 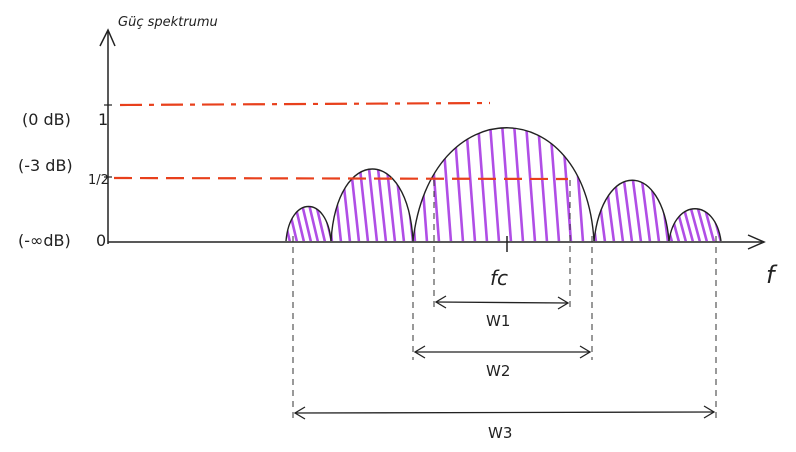 I want to click on bandwidth-w3-arrow, so click(x=504, y=412).